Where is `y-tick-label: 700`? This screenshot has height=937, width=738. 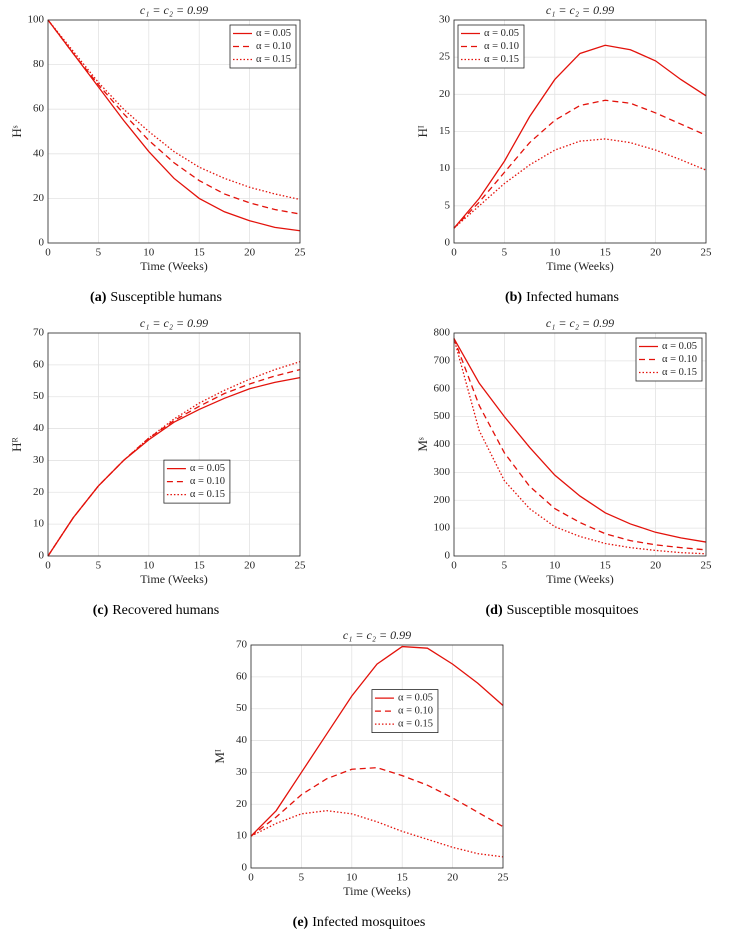
y-tick-label: 700 is located at coordinates (442, 360).